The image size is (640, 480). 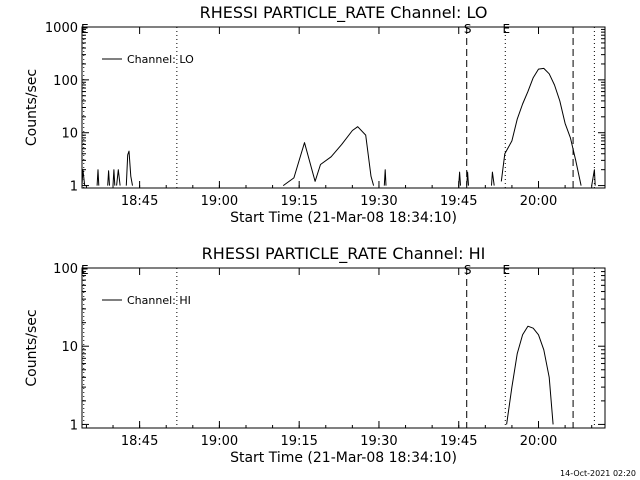 What do you see at coordinates (74, 425) in the screenshot?
I see `panel2-ytick-label: 1` at bounding box center [74, 425].